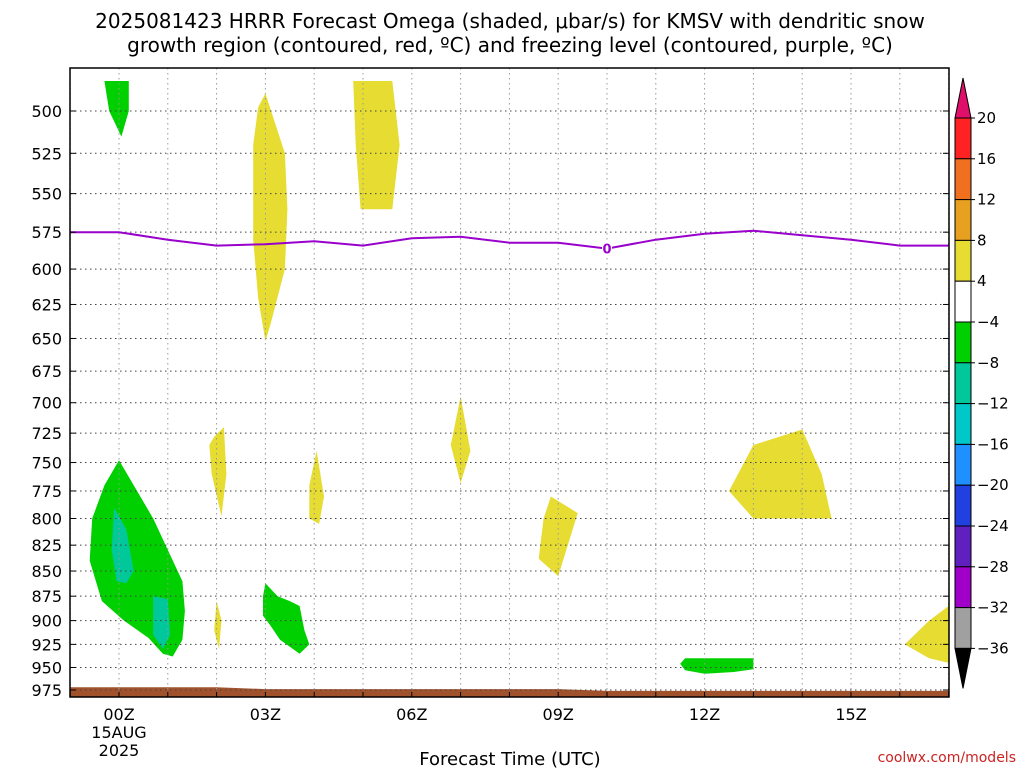  What do you see at coordinates (46, 491) in the screenshot?
I see `y-tick-label: 775` at bounding box center [46, 491].